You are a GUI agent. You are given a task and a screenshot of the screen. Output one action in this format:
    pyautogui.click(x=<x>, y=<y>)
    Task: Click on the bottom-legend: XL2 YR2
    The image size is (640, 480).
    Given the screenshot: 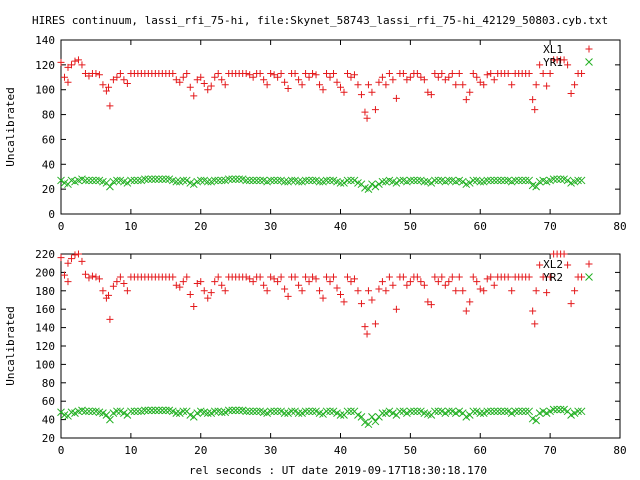 What is the action you would take?
    pyautogui.click(x=568, y=271)
    